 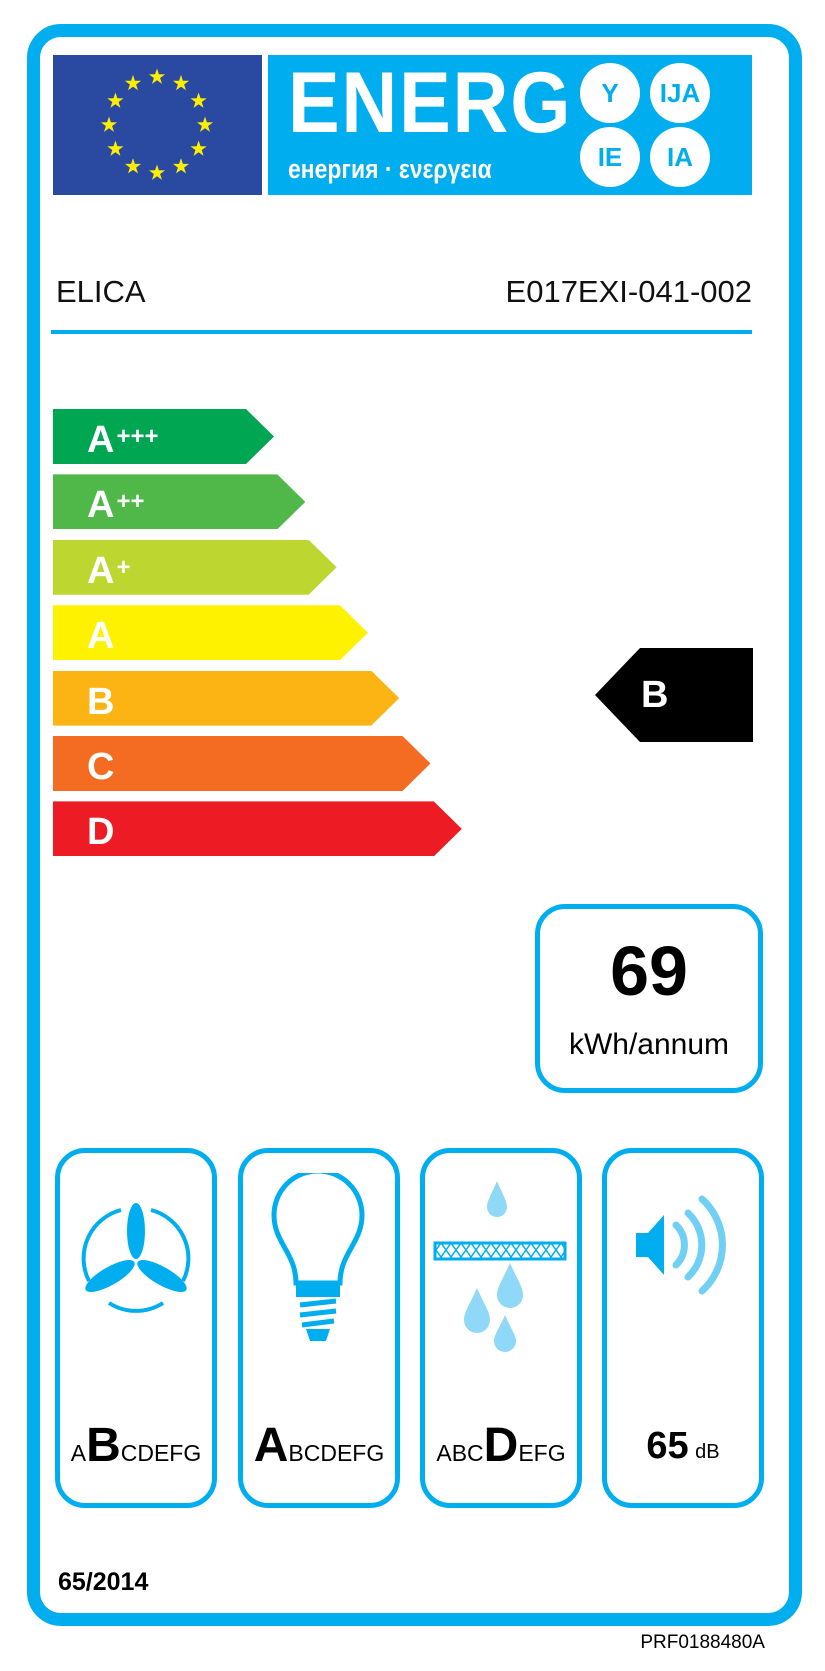 What do you see at coordinates (628, 291) in the screenshot?
I see `model-identifier: E017EXI-041-002` at bounding box center [628, 291].